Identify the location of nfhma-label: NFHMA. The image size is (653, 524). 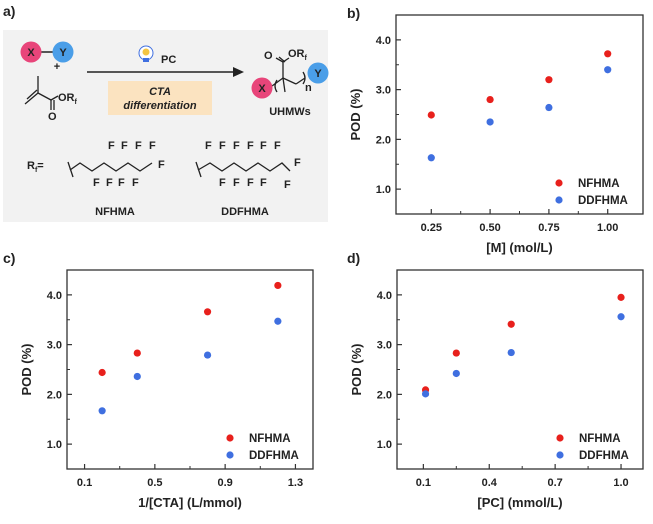
(115, 212).